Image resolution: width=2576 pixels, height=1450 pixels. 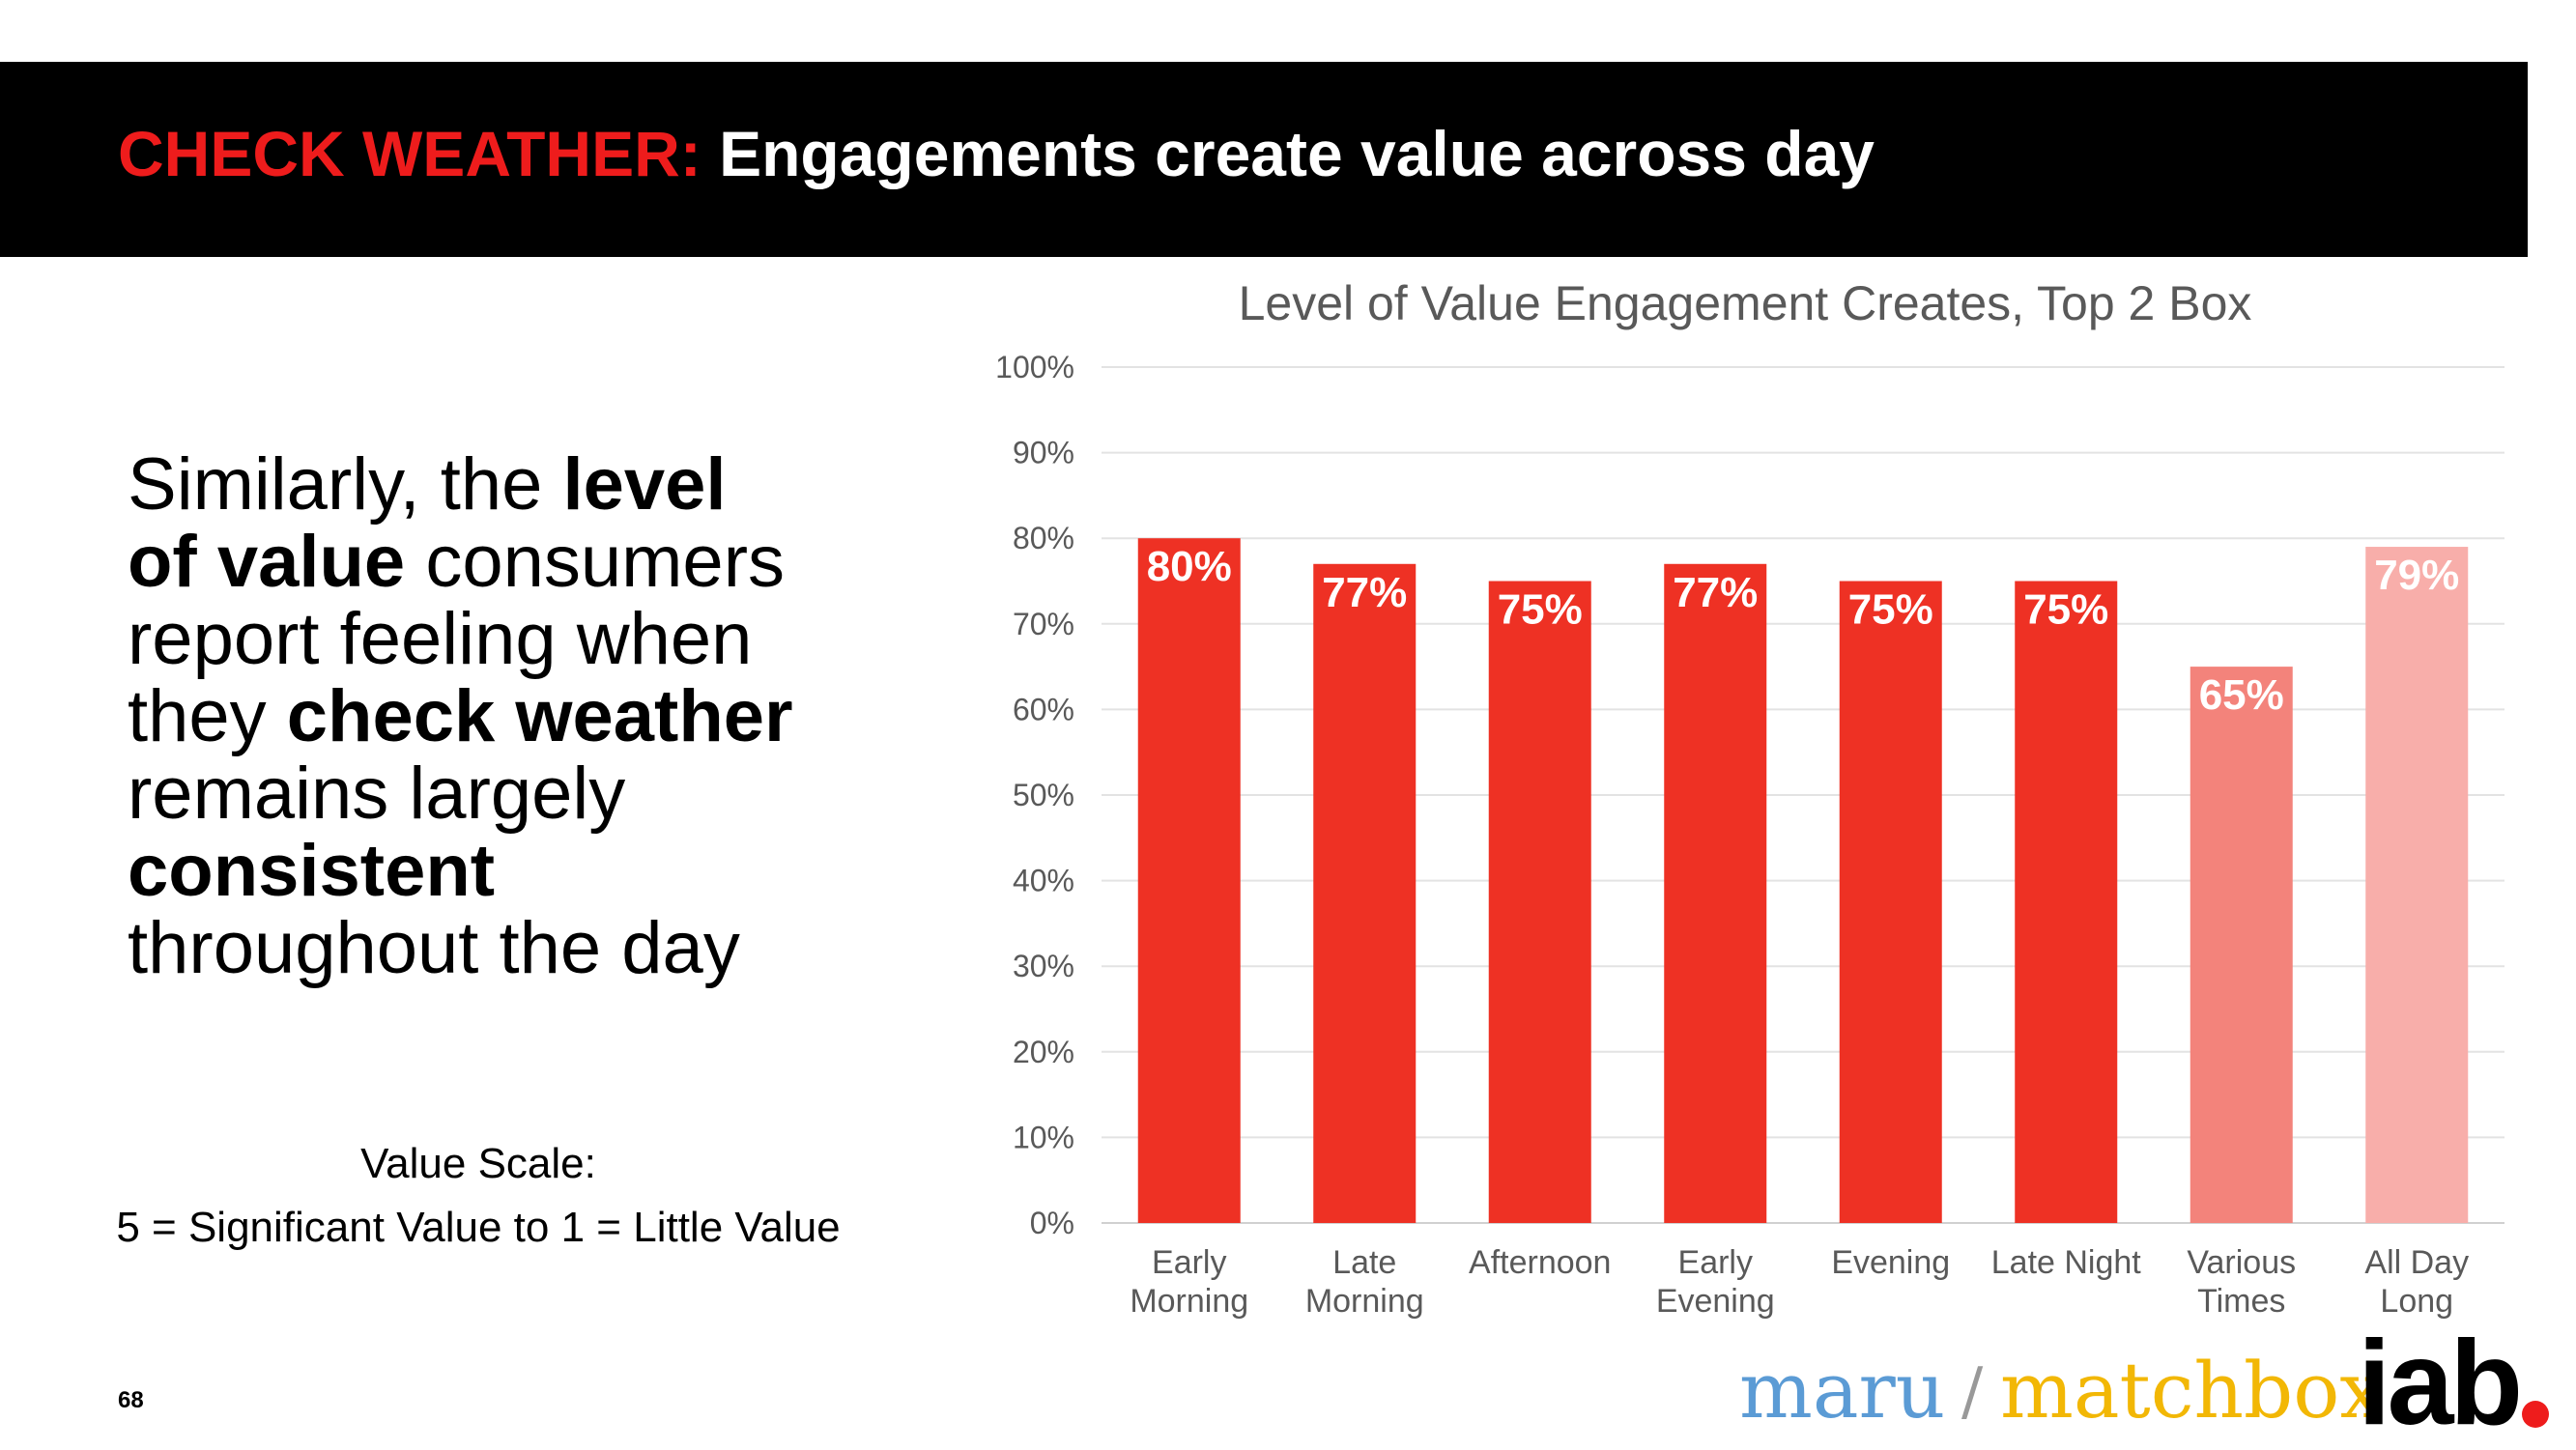 I want to click on body-text-5: remains largely, so click(x=377, y=794).